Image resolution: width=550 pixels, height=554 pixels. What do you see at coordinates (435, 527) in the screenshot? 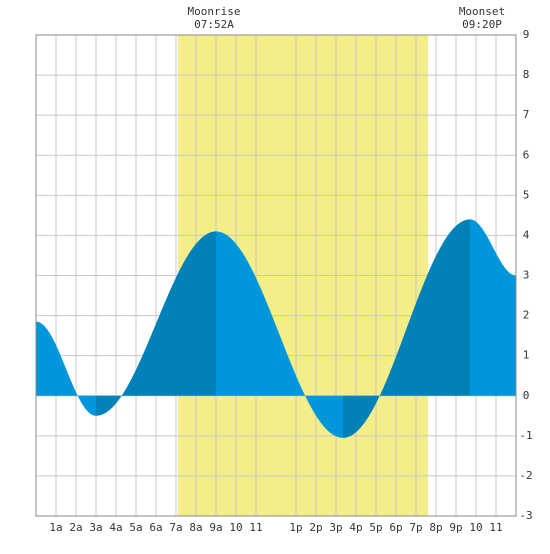
I see `x-tick-label: 8p` at bounding box center [435, 527].